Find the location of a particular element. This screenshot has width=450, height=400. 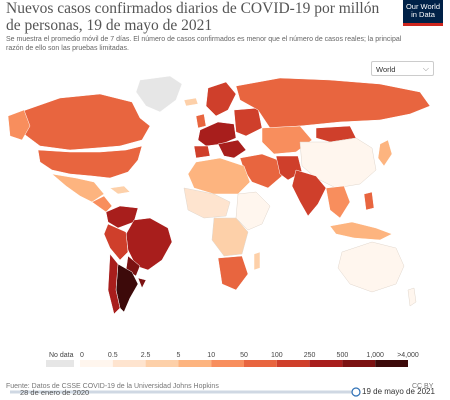

map-region-central-america is located at coordinates (102, 204).